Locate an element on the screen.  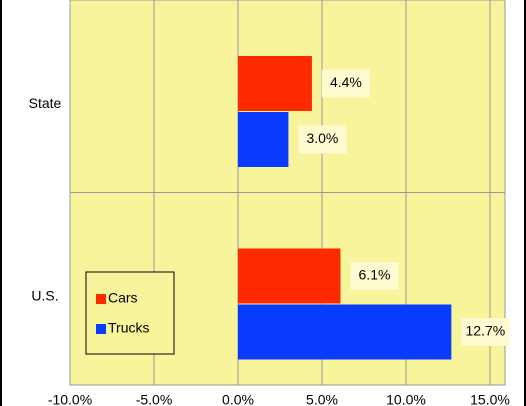
value-label: 3.0% is located at coordinates (322, 138).